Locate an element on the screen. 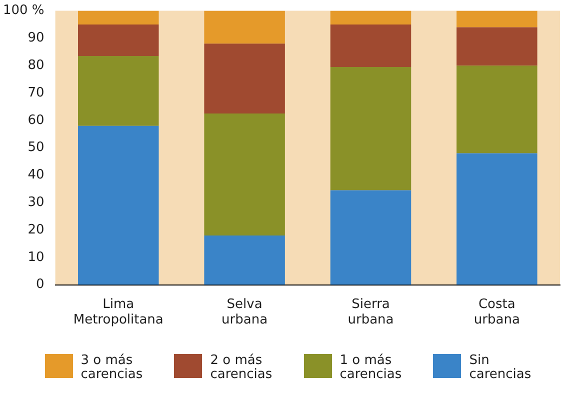 The width and height of the screenshot is (568, 404). x-tick-label: Selva urbana is located at coordinates (245, 312).